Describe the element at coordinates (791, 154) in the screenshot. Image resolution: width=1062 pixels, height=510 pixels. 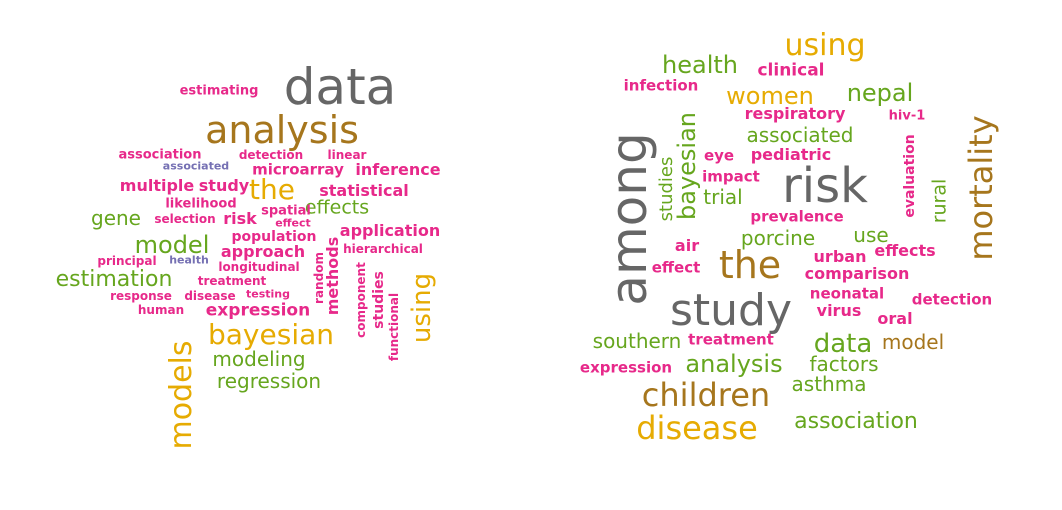
I see `word-pediatric: pediatric` at that location.